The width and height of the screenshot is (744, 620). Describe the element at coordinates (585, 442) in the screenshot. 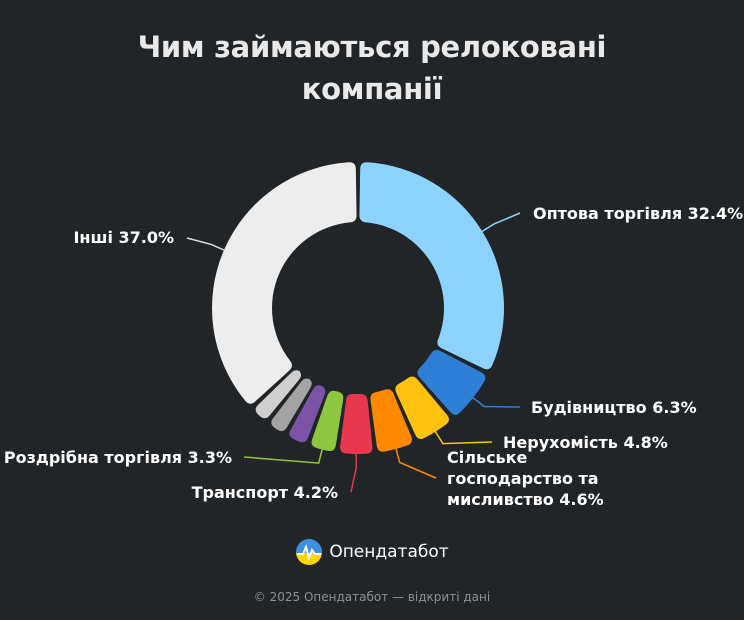

I see `slice-label-2: Нерухомість 4.8%` at that location.